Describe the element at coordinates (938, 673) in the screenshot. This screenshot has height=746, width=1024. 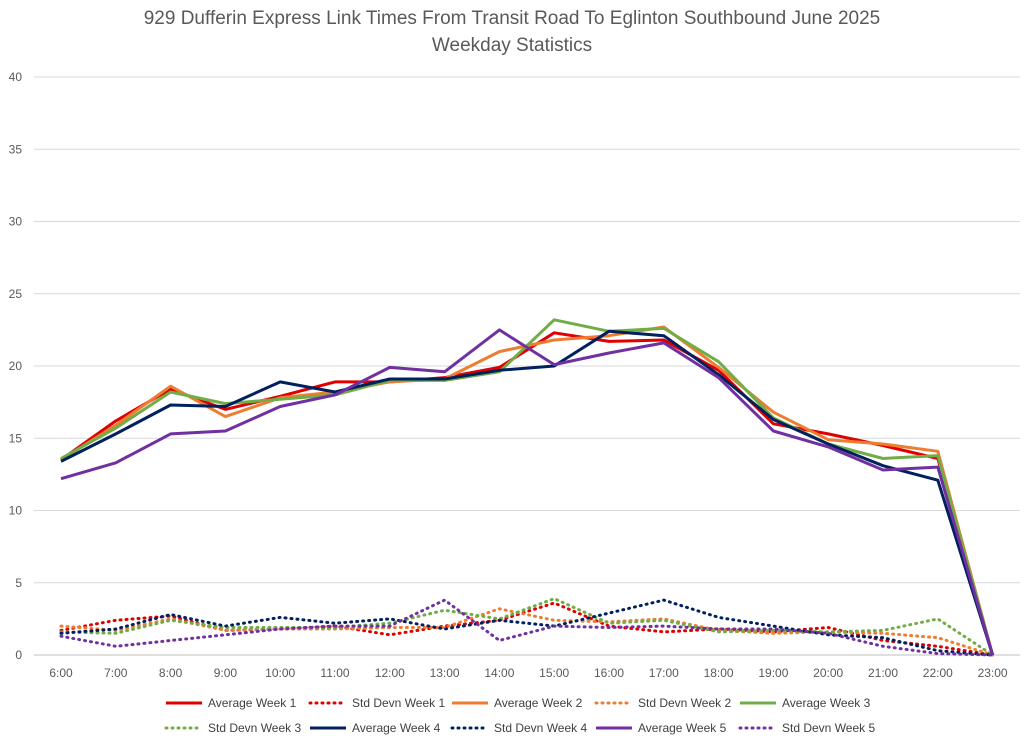
I see `x-tick-label: 22:00` at that location.